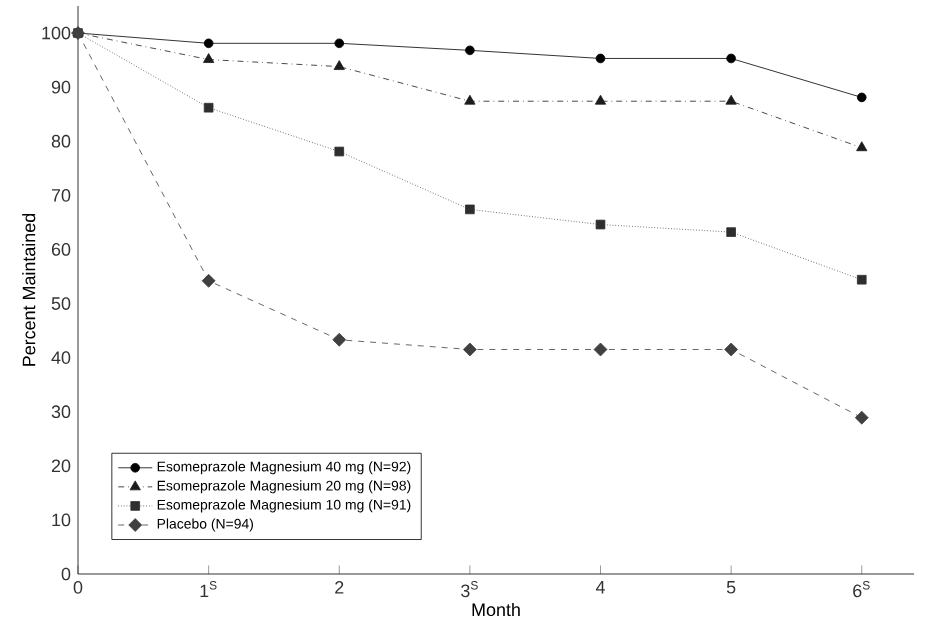  I want to click on y-tick-label: 90, so click(61, 87).